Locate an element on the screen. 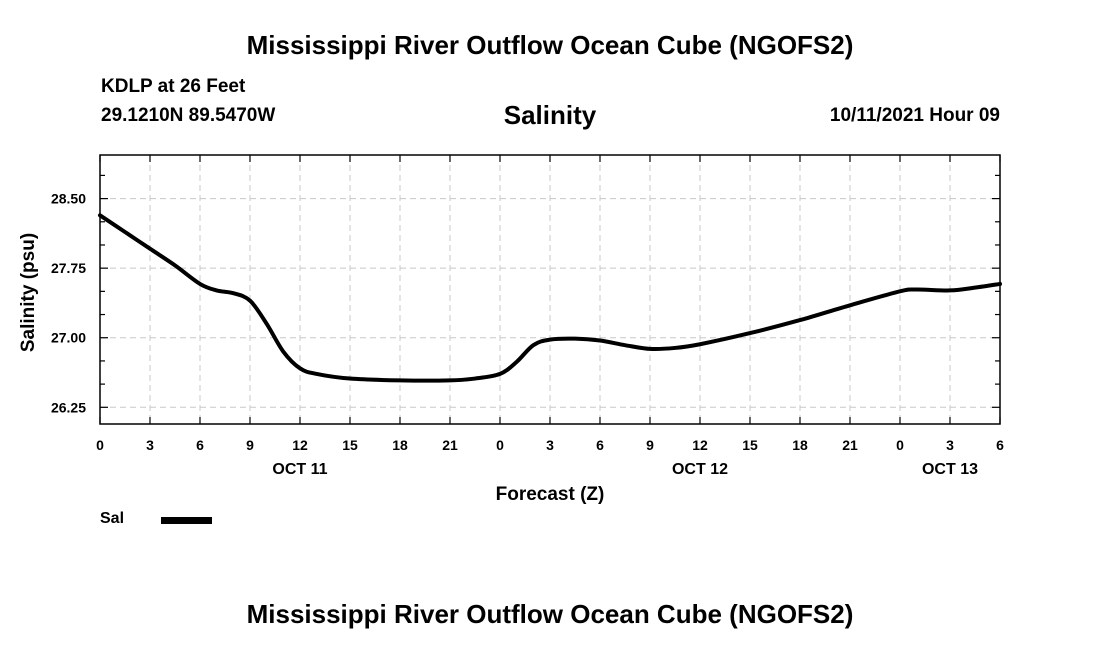  y-tick-label: 27.75 is located at coordinates (68, 268).